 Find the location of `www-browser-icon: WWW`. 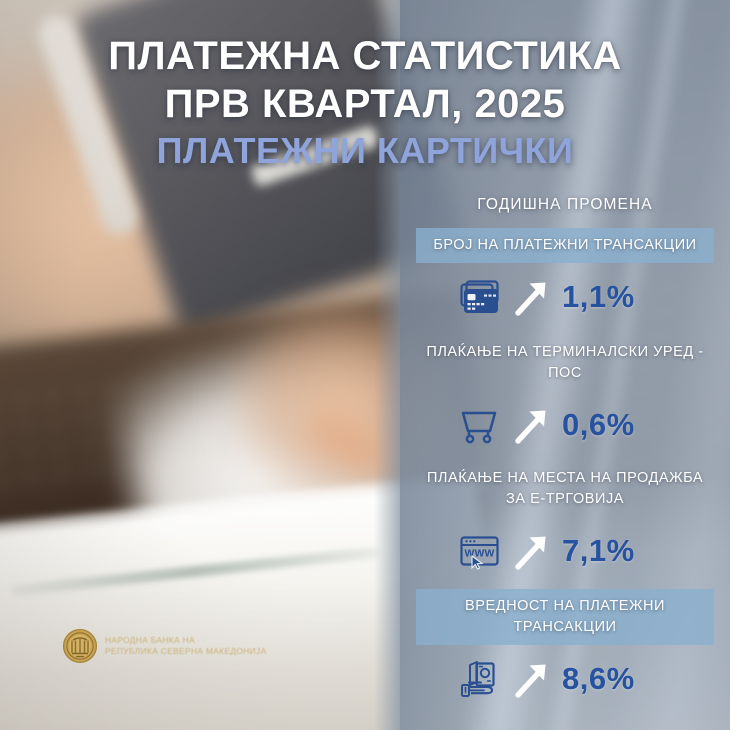

www-browser-icon: WWW is located at coordinates (480, 551).